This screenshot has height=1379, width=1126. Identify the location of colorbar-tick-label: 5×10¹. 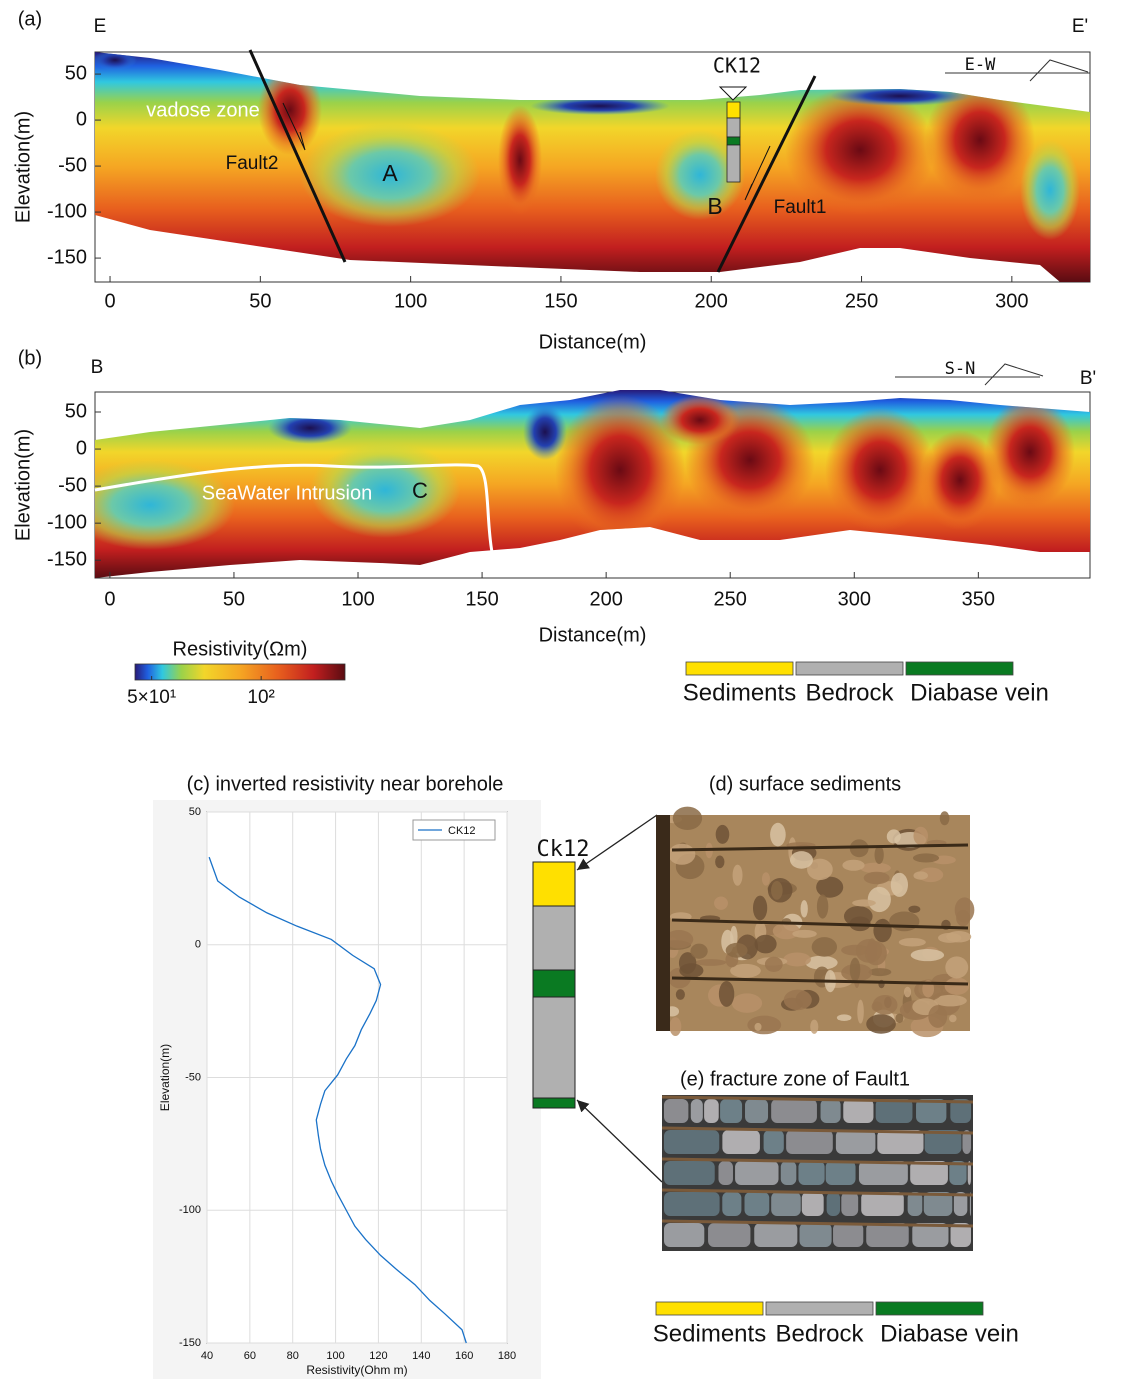
(151, 697).